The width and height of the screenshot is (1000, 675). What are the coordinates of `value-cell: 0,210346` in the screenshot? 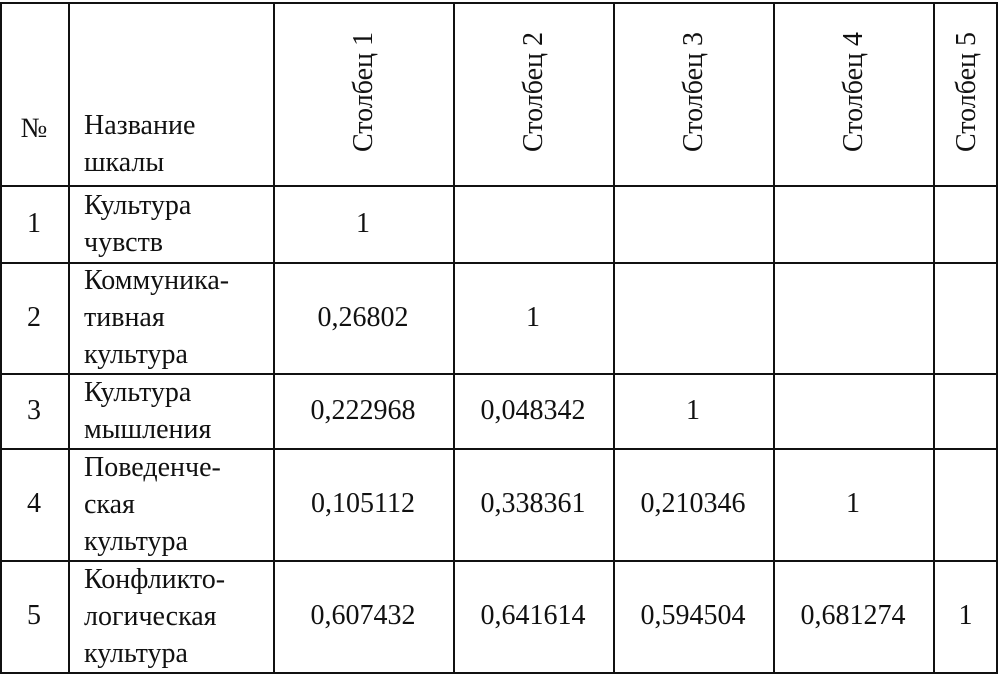 It's located at (693, 504).